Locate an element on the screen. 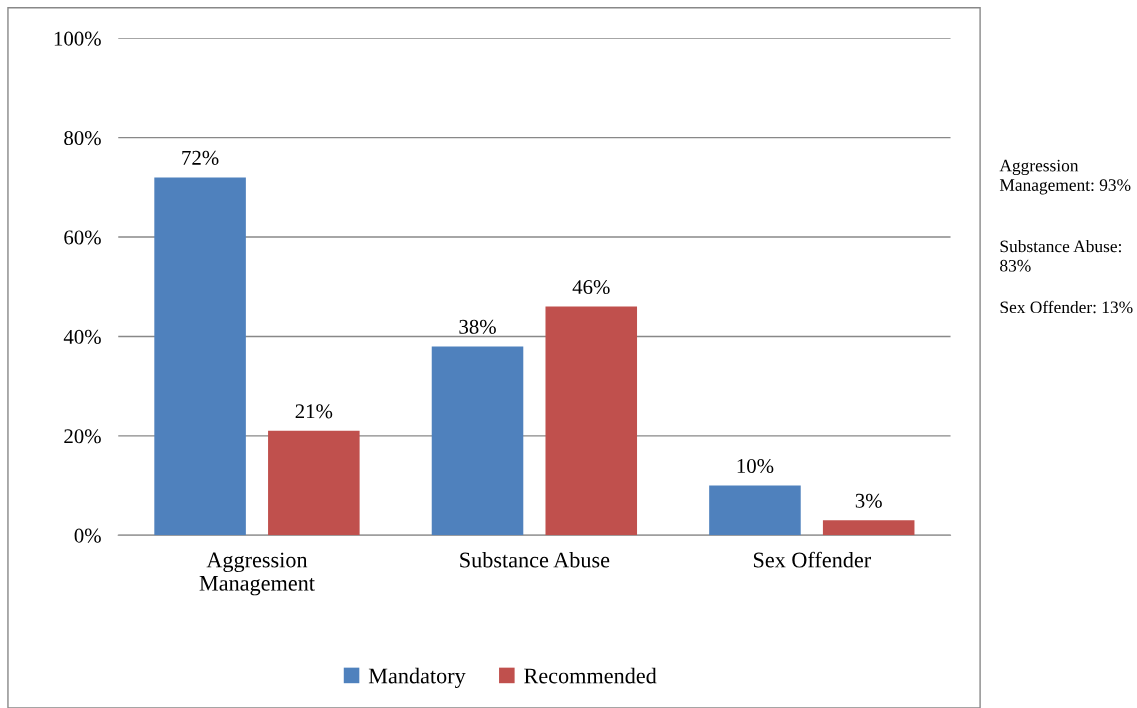  data-label: 3% is located at coordinates (868, 500).